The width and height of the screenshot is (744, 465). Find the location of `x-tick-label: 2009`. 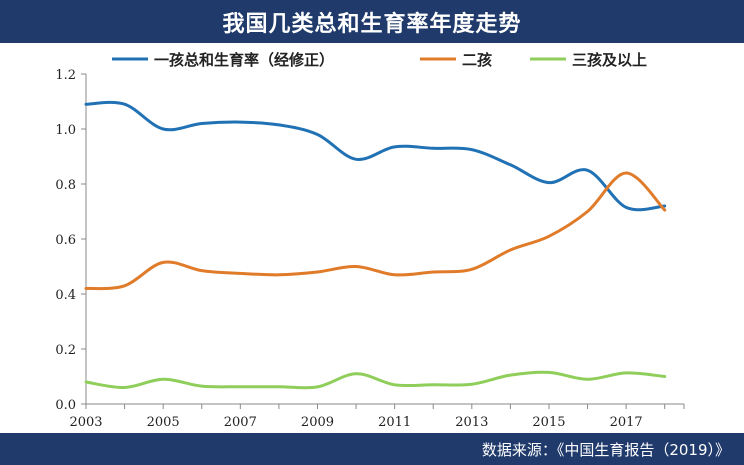

x-tick-label: 2009 is located at coordinates (317, 422).